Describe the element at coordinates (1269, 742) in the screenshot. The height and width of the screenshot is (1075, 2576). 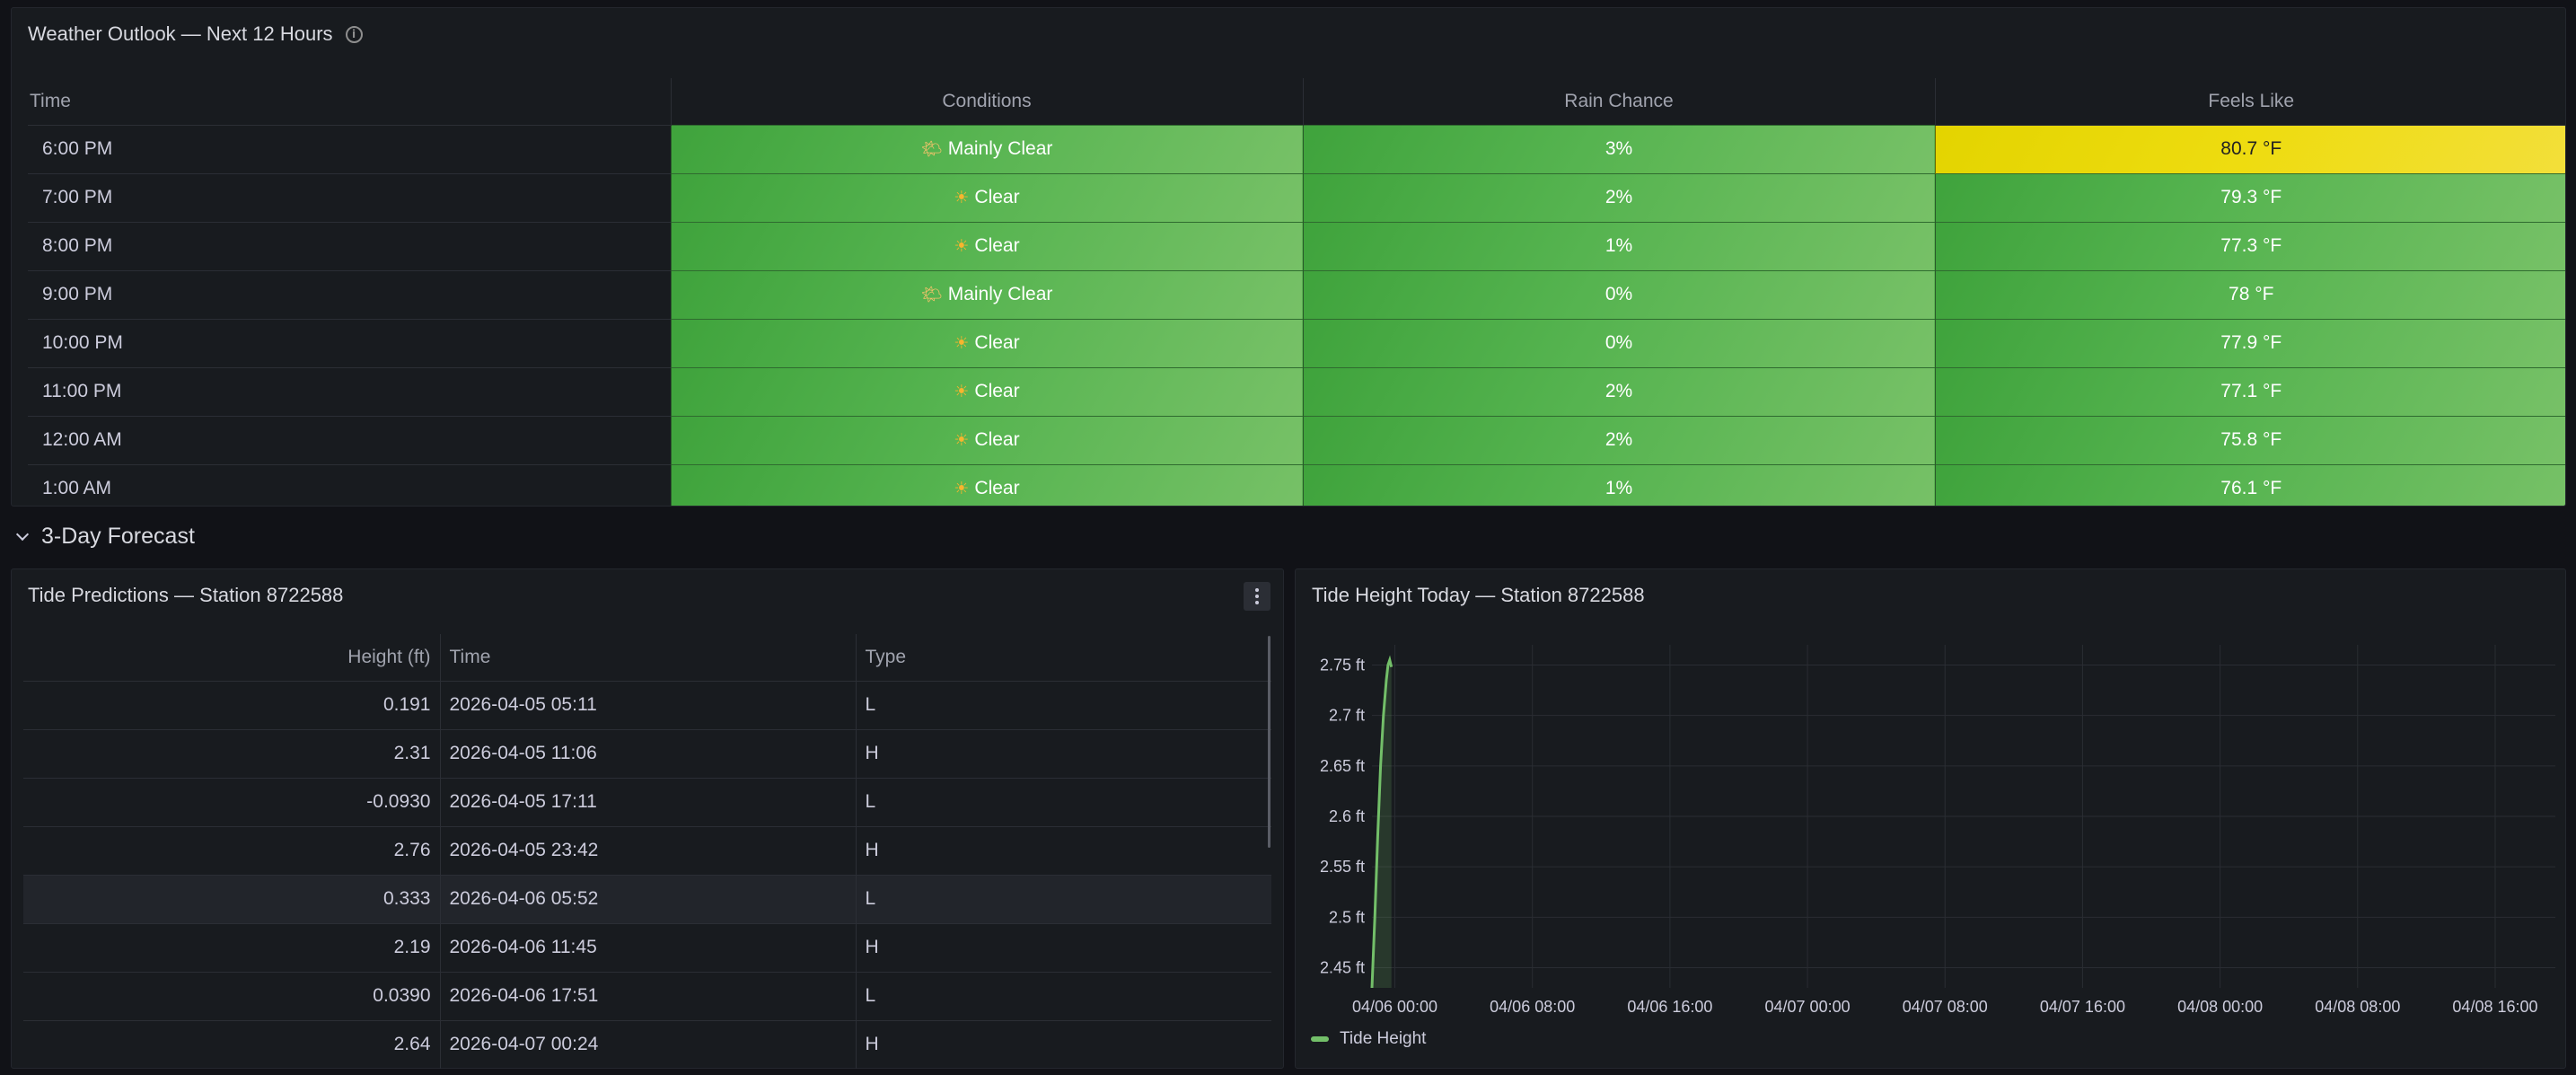
I see `table-scrollbar` at that location.